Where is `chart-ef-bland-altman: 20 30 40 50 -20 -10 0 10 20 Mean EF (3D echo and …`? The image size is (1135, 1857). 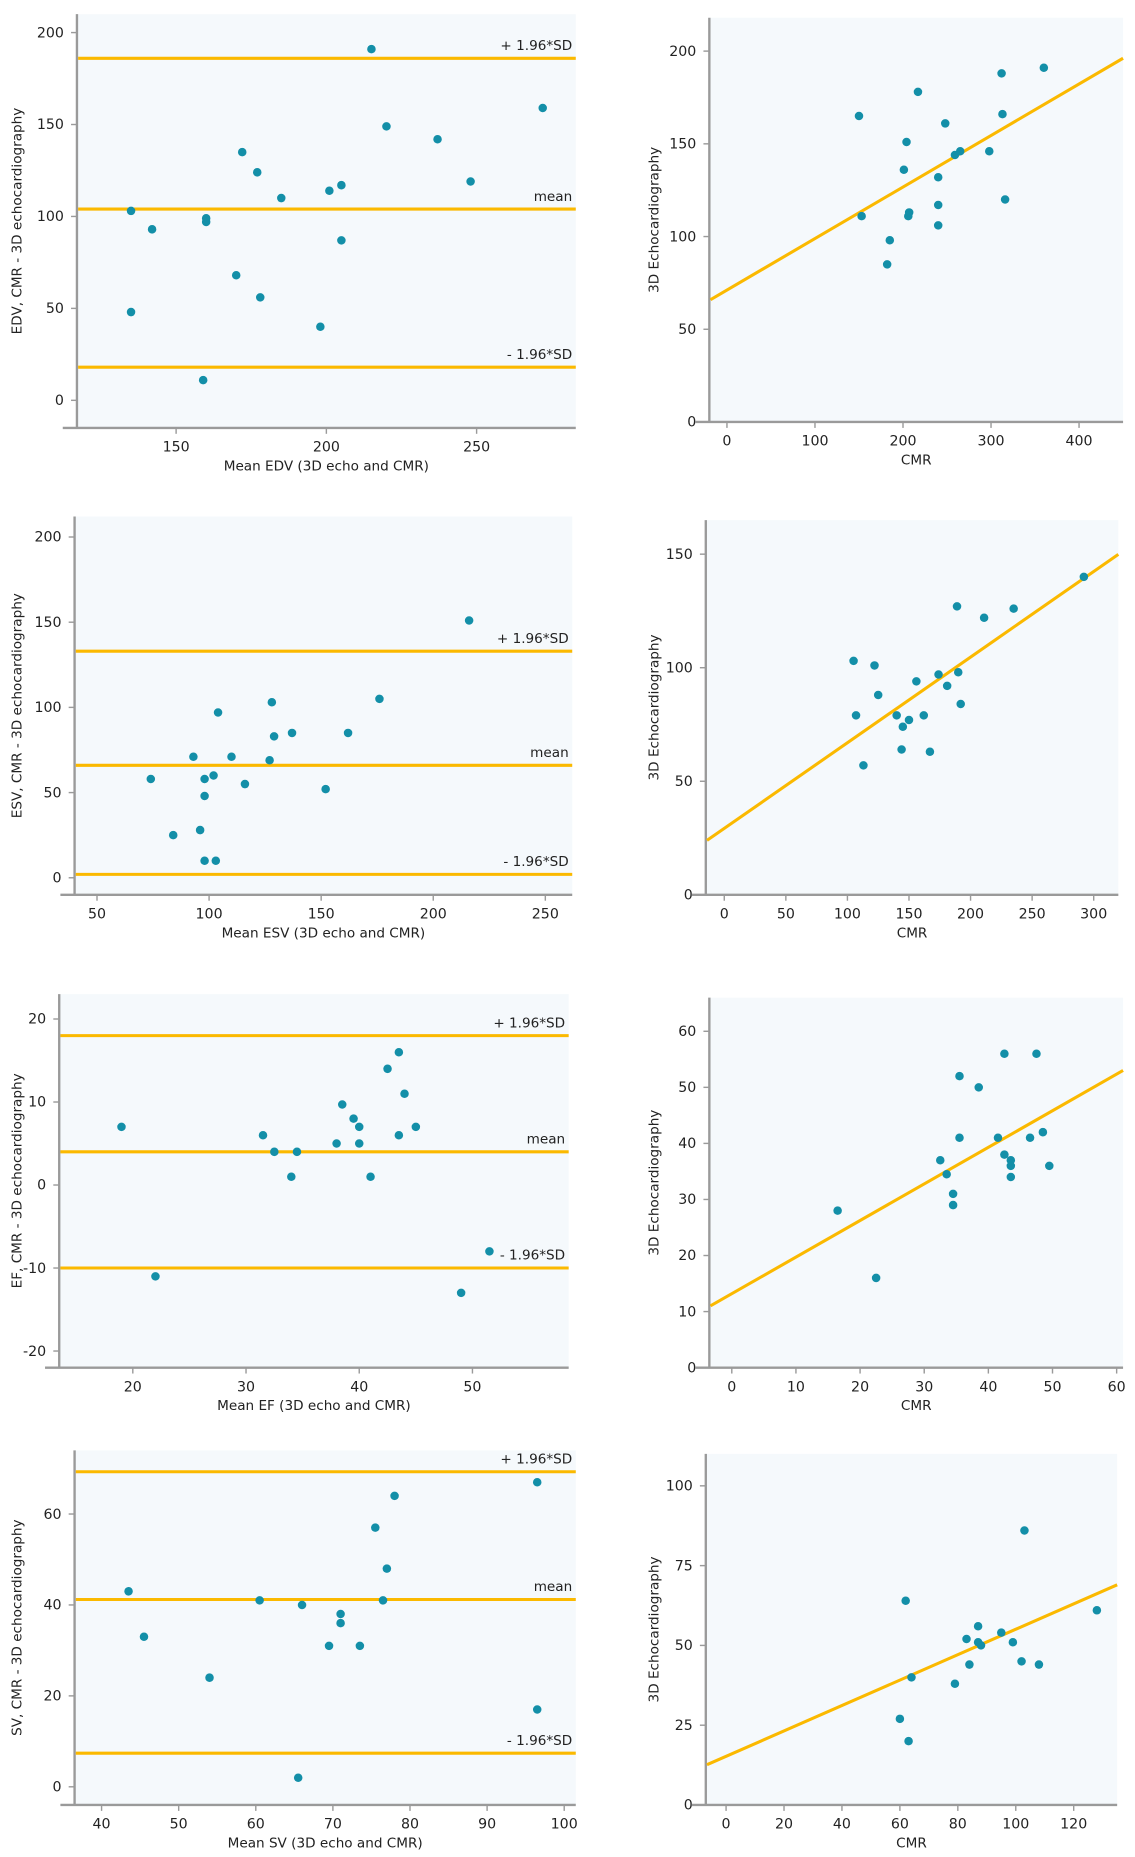
chart-ef-bland-altman: 20 30 40 50 -20 -10 0 10 20 Mean EF (3D echo and … is located at coordinates (289, 1204).